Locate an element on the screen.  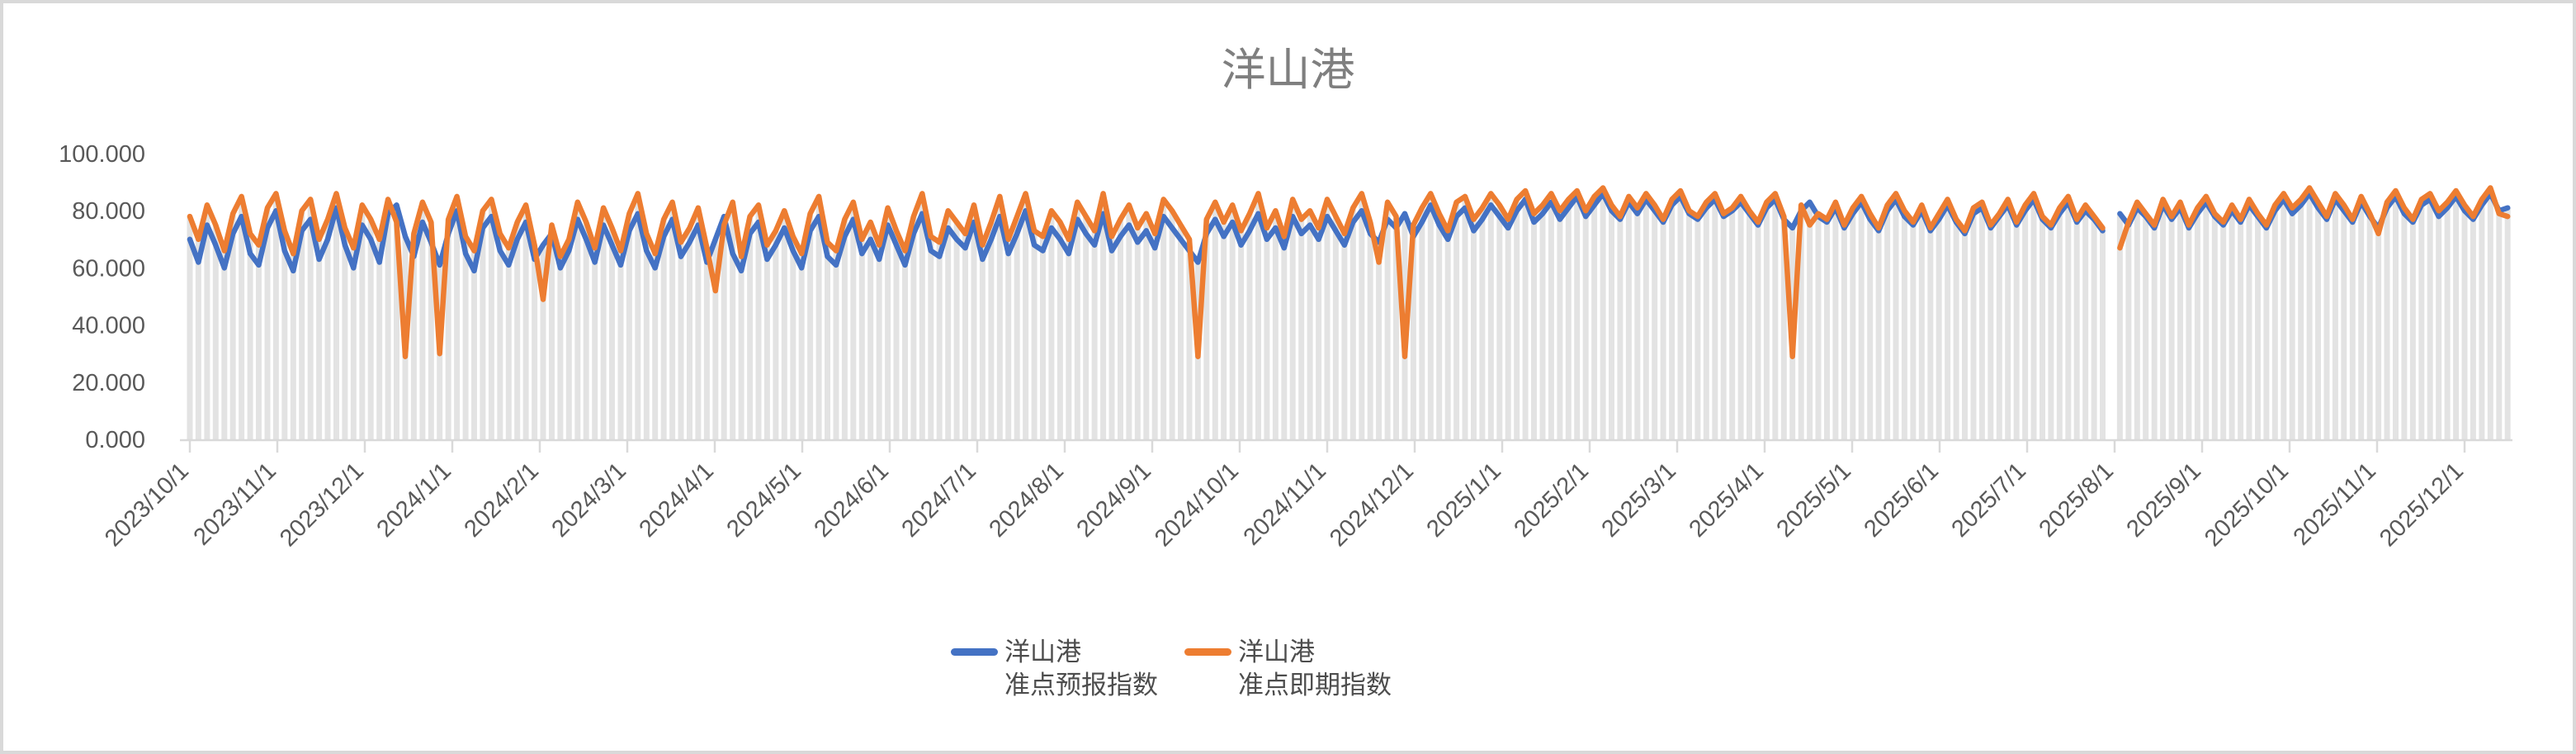
y-axis-tick-label: 0.000 is located at coordinates (115, 440).